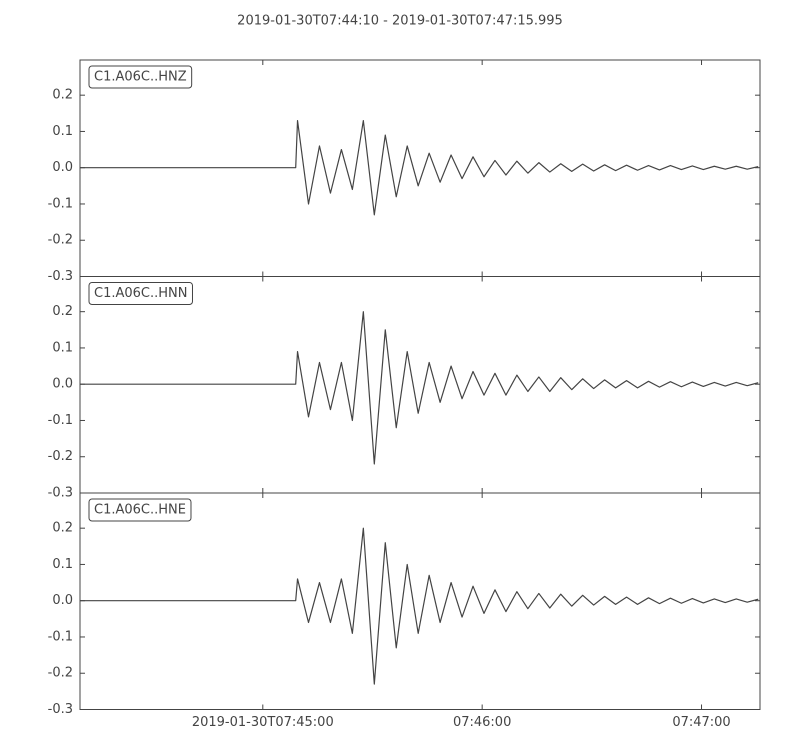 The height and width of the screenshot is (754, 800). I want to click on trace-label: C1.A06C..HNZ, so click(140, 77).